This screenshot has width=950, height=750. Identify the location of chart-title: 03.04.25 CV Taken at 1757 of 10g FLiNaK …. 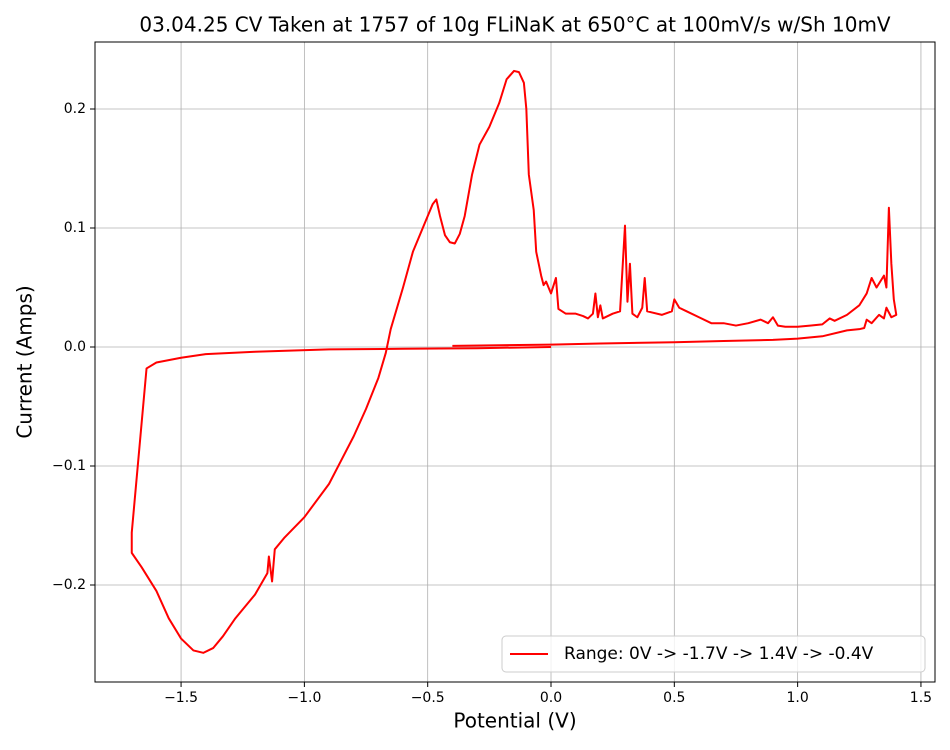
(515, 25).